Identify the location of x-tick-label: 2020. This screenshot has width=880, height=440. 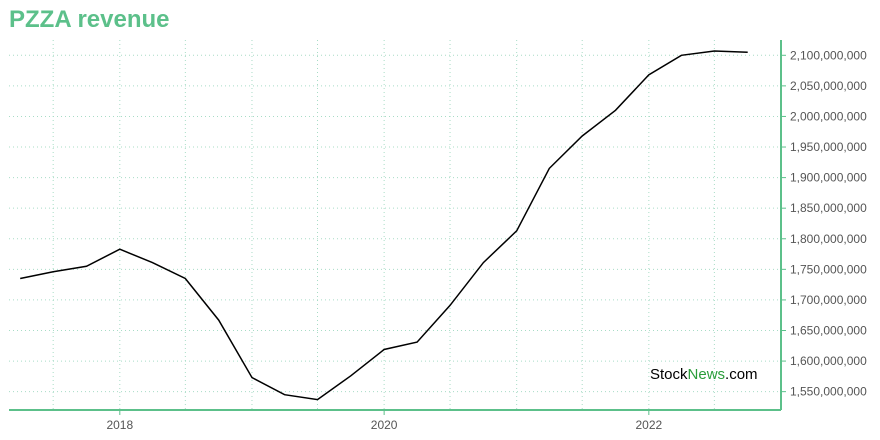
(384, 425).